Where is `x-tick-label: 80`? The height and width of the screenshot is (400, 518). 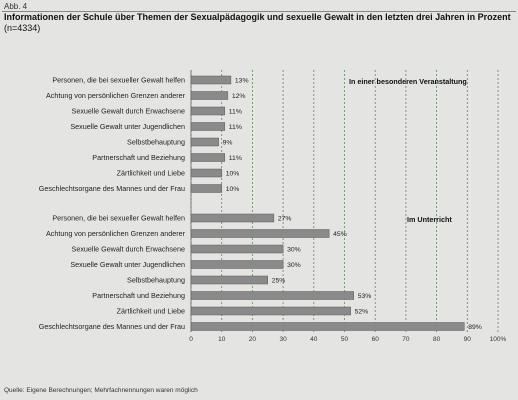 x-tick-label: 80 is located at coordinates (437, 339).